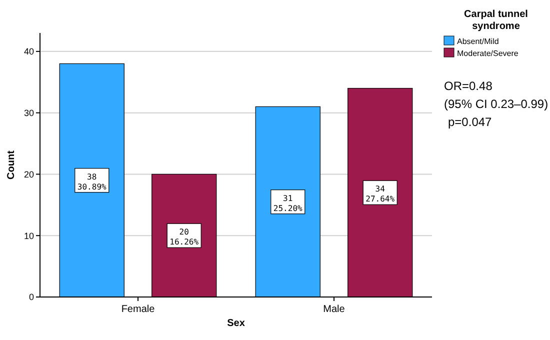  Describe the element at coordinates (468, 86) in the screenshot. I see `text: OR=0.48` at that location.